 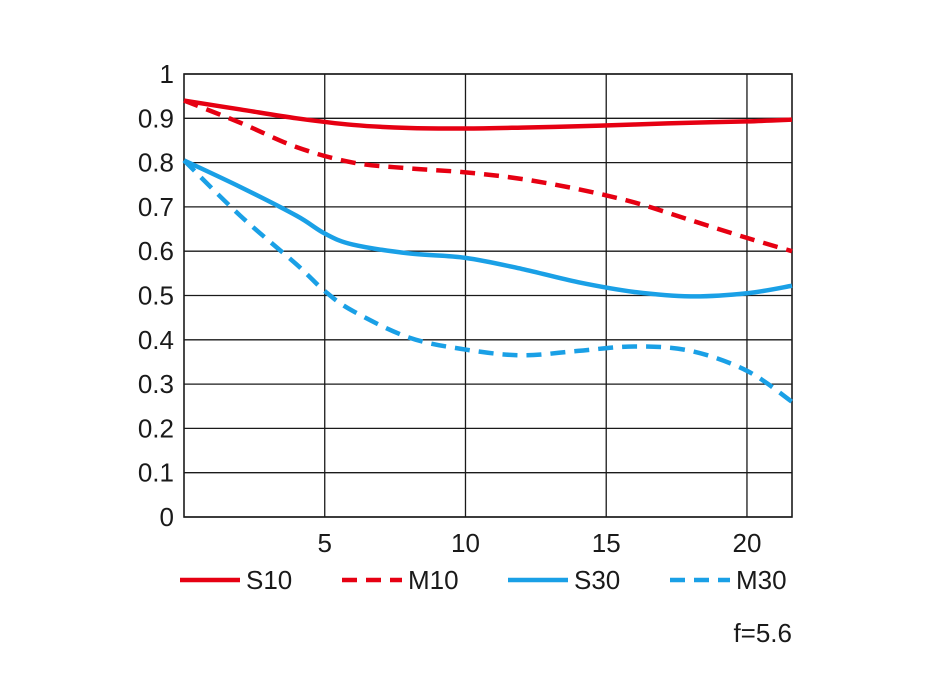 I want to click on legend-label: S10, so click(x=269, y=580).